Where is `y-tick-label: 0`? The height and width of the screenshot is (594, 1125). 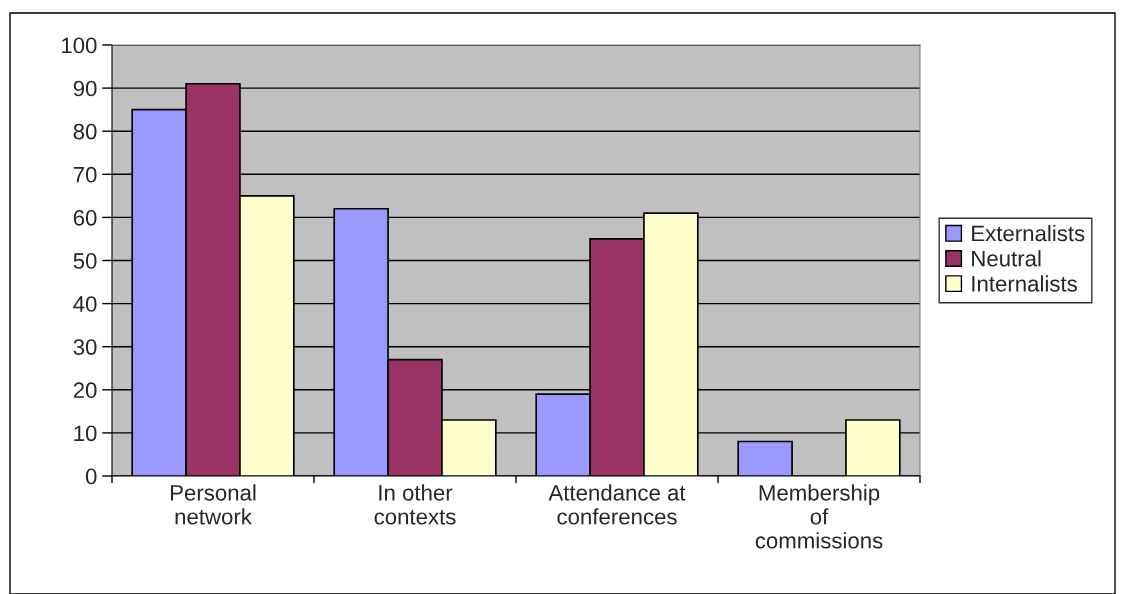 y-tick-label: 0 is located at coordinates (91, 476).